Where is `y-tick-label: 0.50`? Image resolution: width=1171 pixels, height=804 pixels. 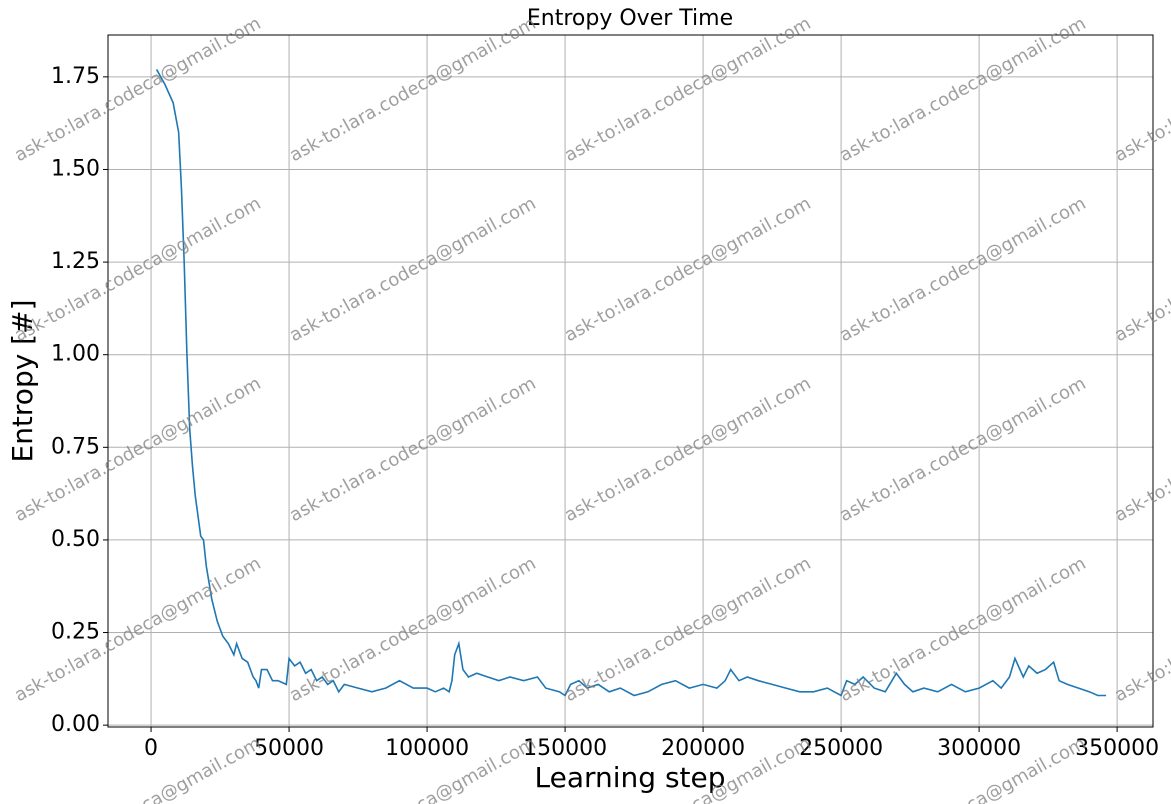 y-tick-label: 0.50 is located at coordinates (75, 539).